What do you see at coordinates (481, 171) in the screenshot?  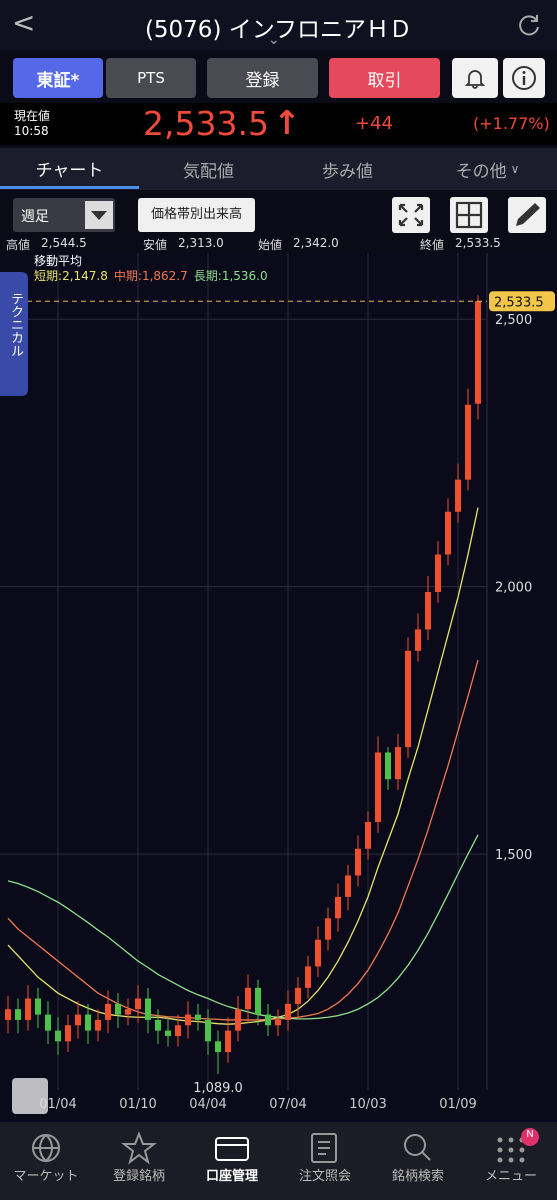 I see `tab-label: その他` at bounding box center [481, 171].